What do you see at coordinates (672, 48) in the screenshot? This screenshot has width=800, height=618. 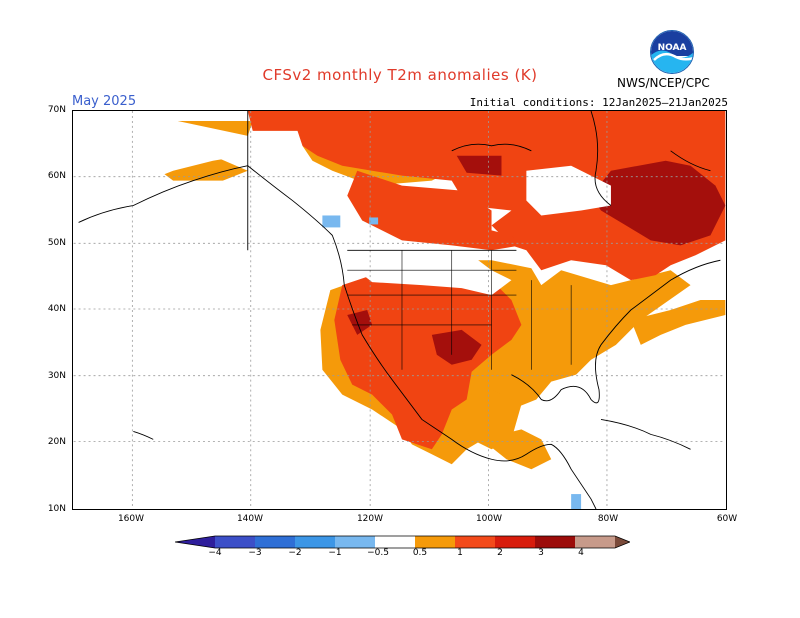 I see `logo-text: NOAA` at bounding box center [672, 48].